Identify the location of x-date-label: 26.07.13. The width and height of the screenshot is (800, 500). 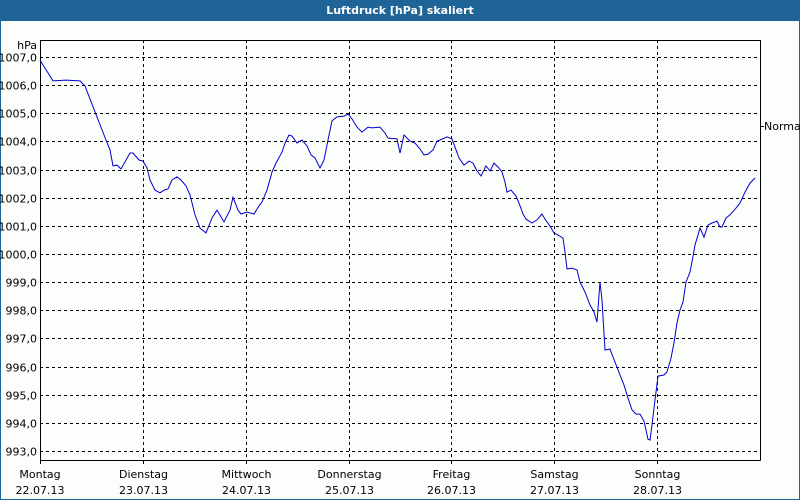
(451, 490).